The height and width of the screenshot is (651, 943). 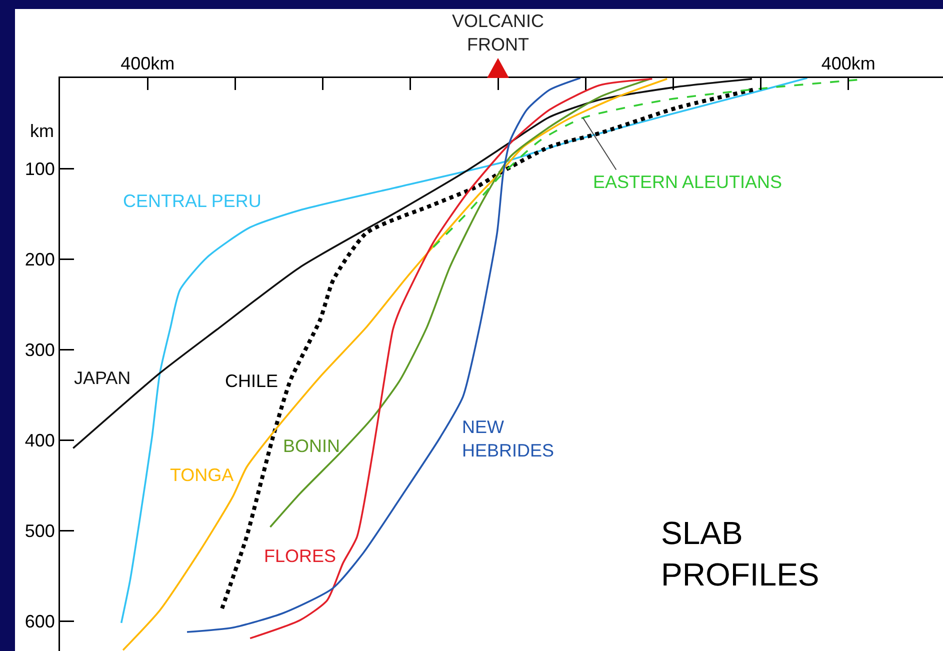 I want to click on series-label: CHILE, so click(x=251, y=381).